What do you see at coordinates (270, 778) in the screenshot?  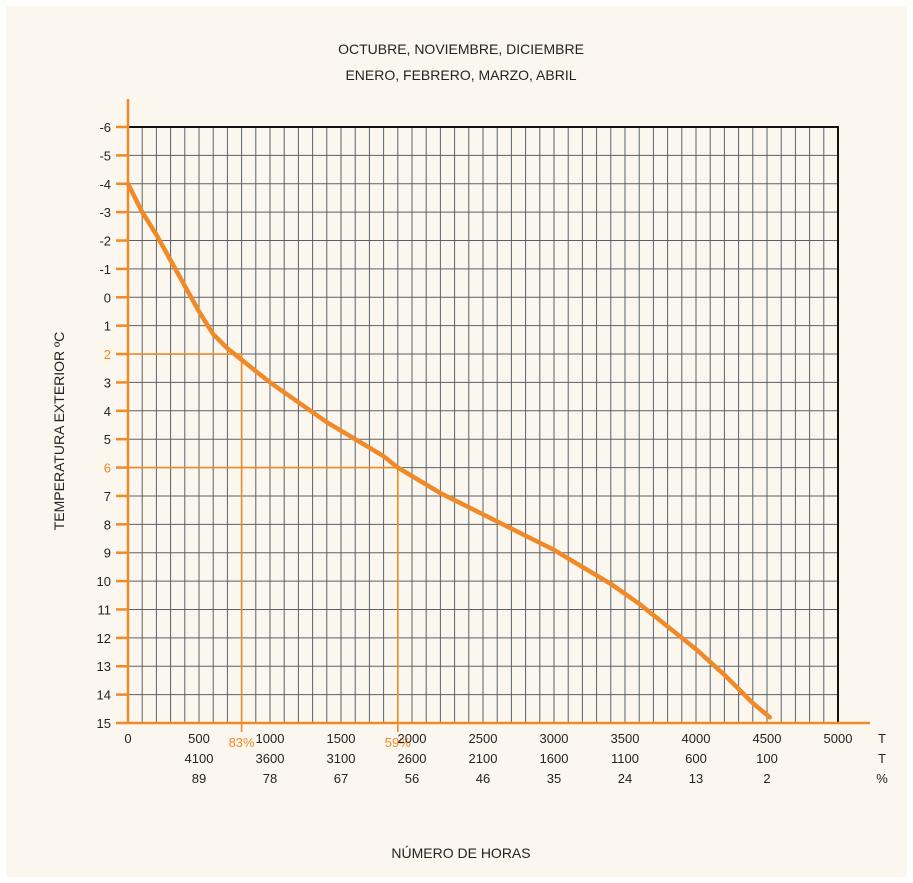 I see `x-tick-label: 78` at bounding box center [270, 778].